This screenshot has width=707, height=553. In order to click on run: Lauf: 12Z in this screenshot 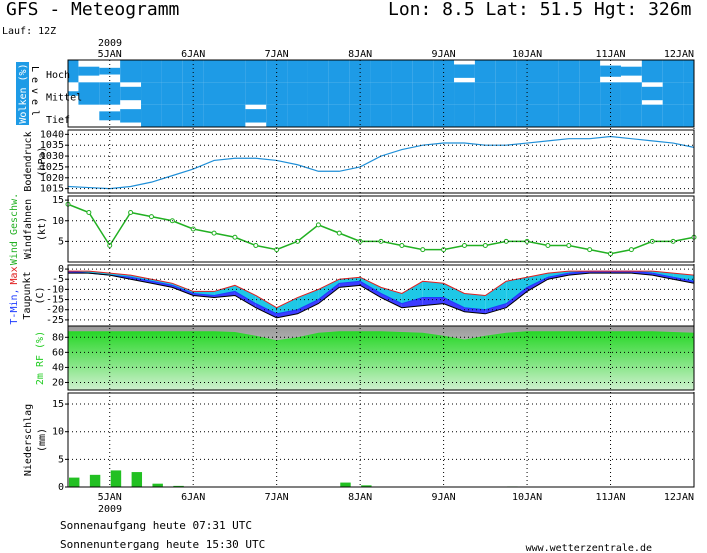, I will do `click(29, 31)`.